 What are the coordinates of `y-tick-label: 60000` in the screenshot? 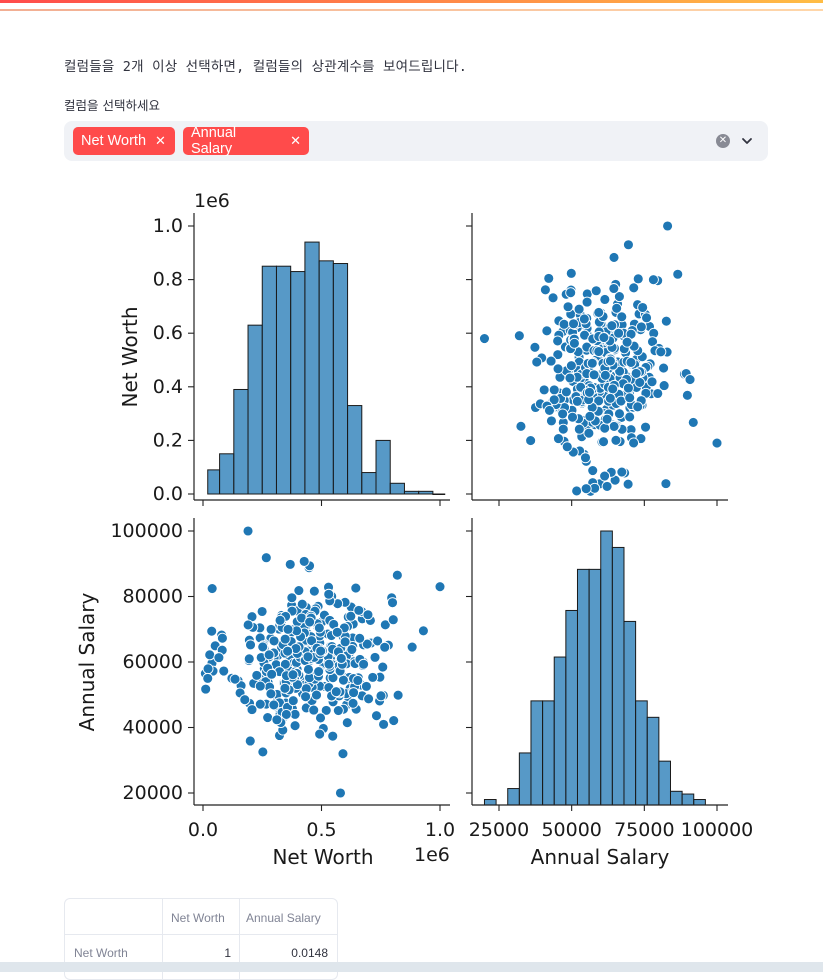 It's located at (153, 662).